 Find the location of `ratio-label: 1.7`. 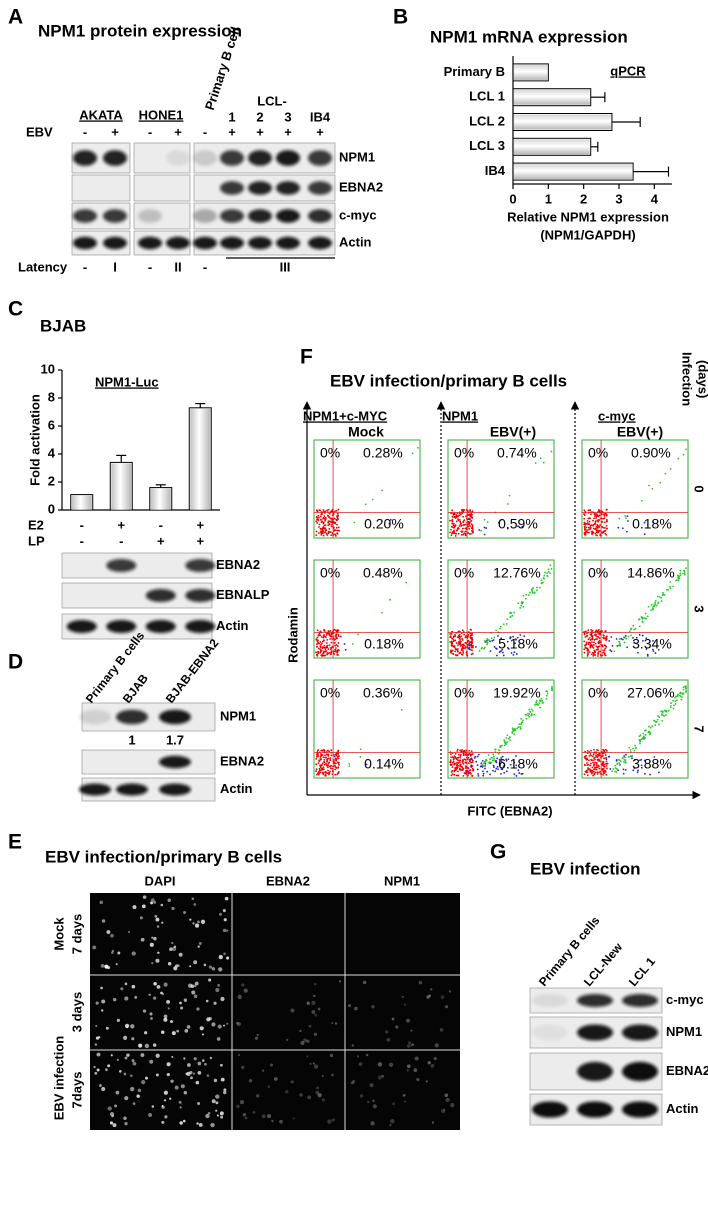

ratio-label: 1.7 is located at coordinates (175, 739).